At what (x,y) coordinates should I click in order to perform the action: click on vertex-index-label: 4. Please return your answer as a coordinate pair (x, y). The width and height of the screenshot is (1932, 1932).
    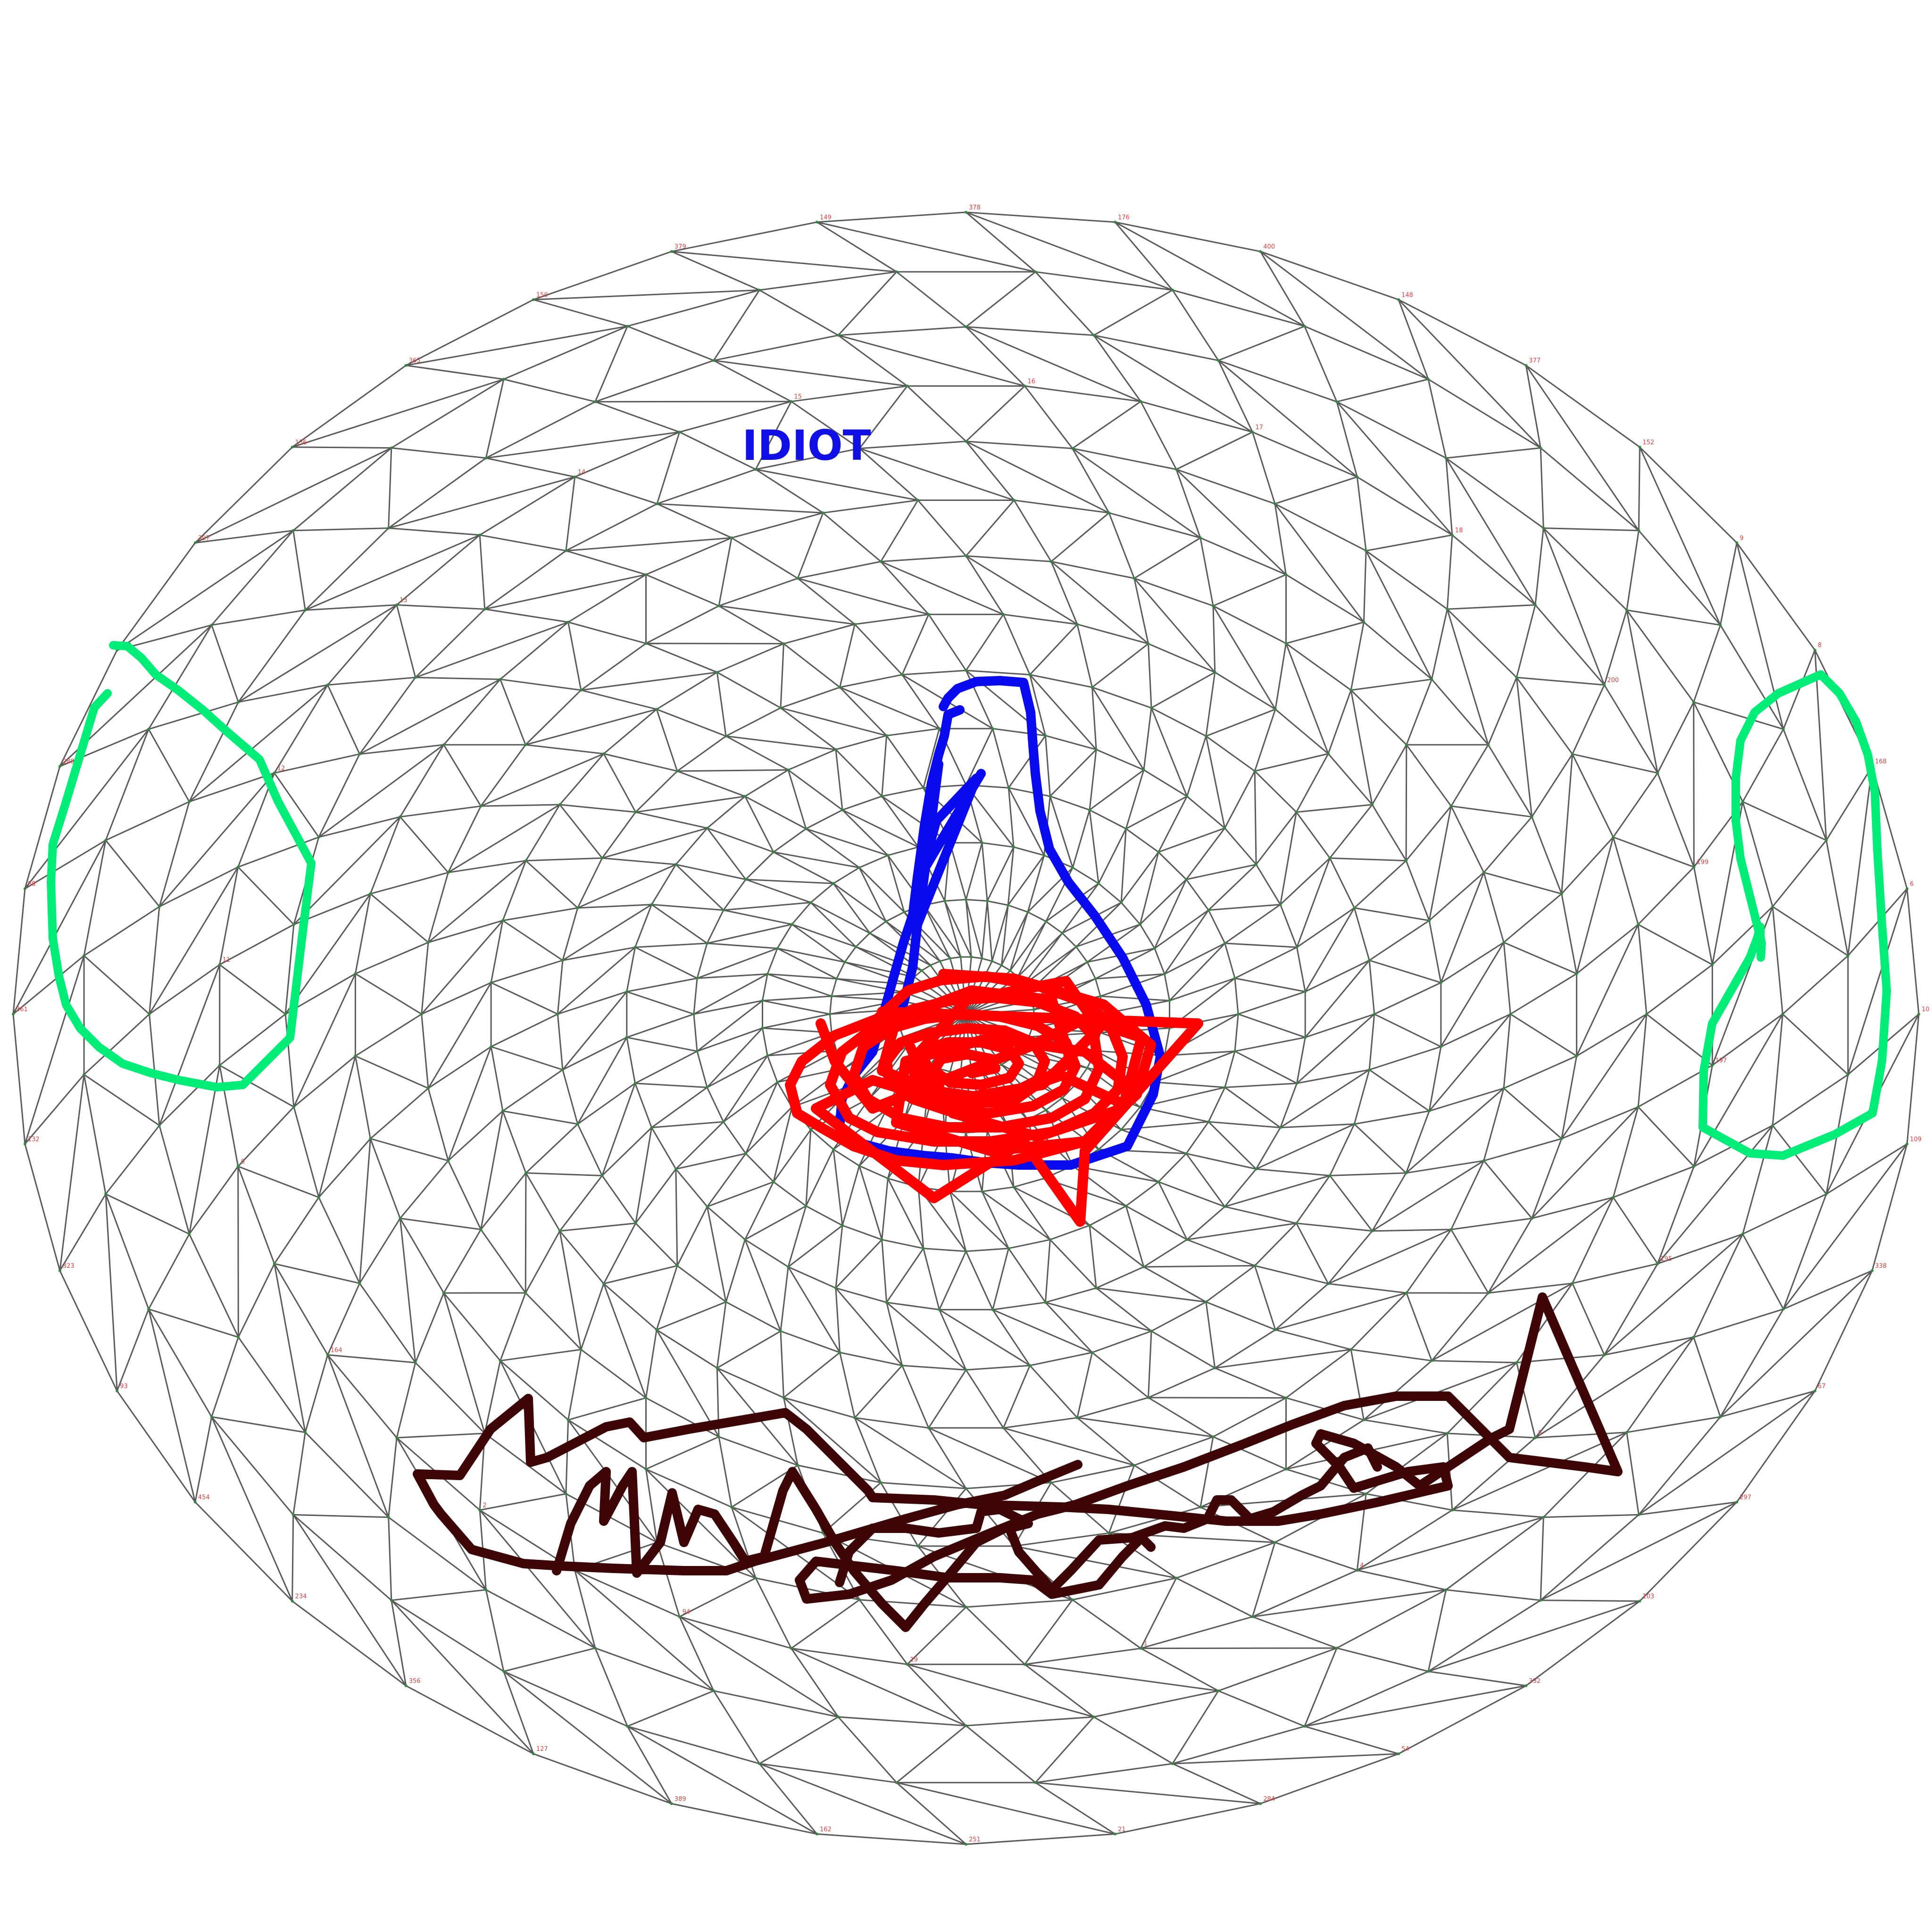
    Looking at the image, I should click on (1362, 1566).